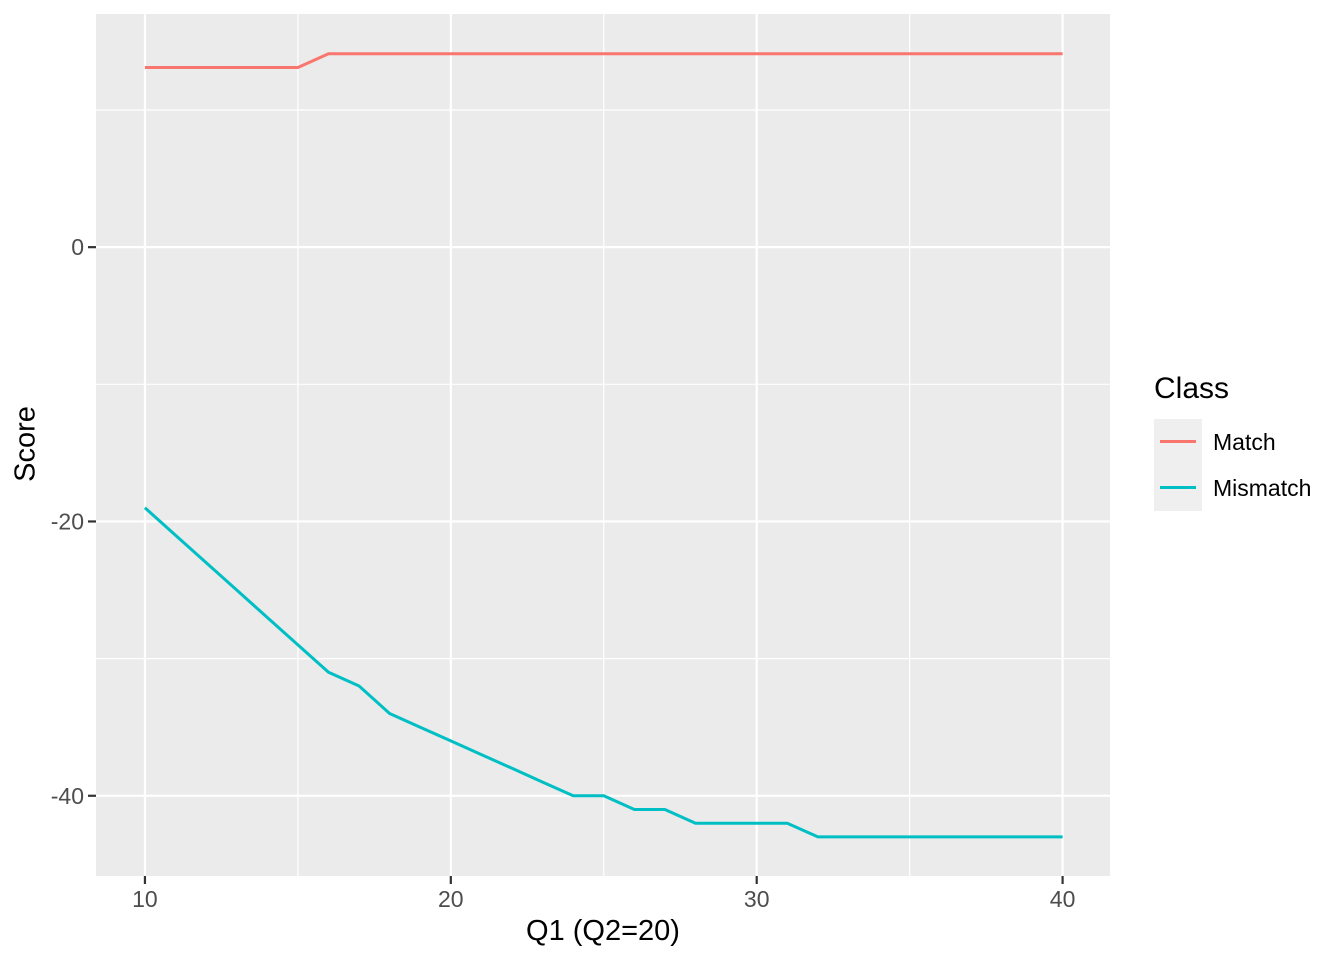 The width and height of the screenshot is (1344, 960). Describe the element at coordinates (25, 444) in the screenshot. I see `y-axis-title: Score` at that location.